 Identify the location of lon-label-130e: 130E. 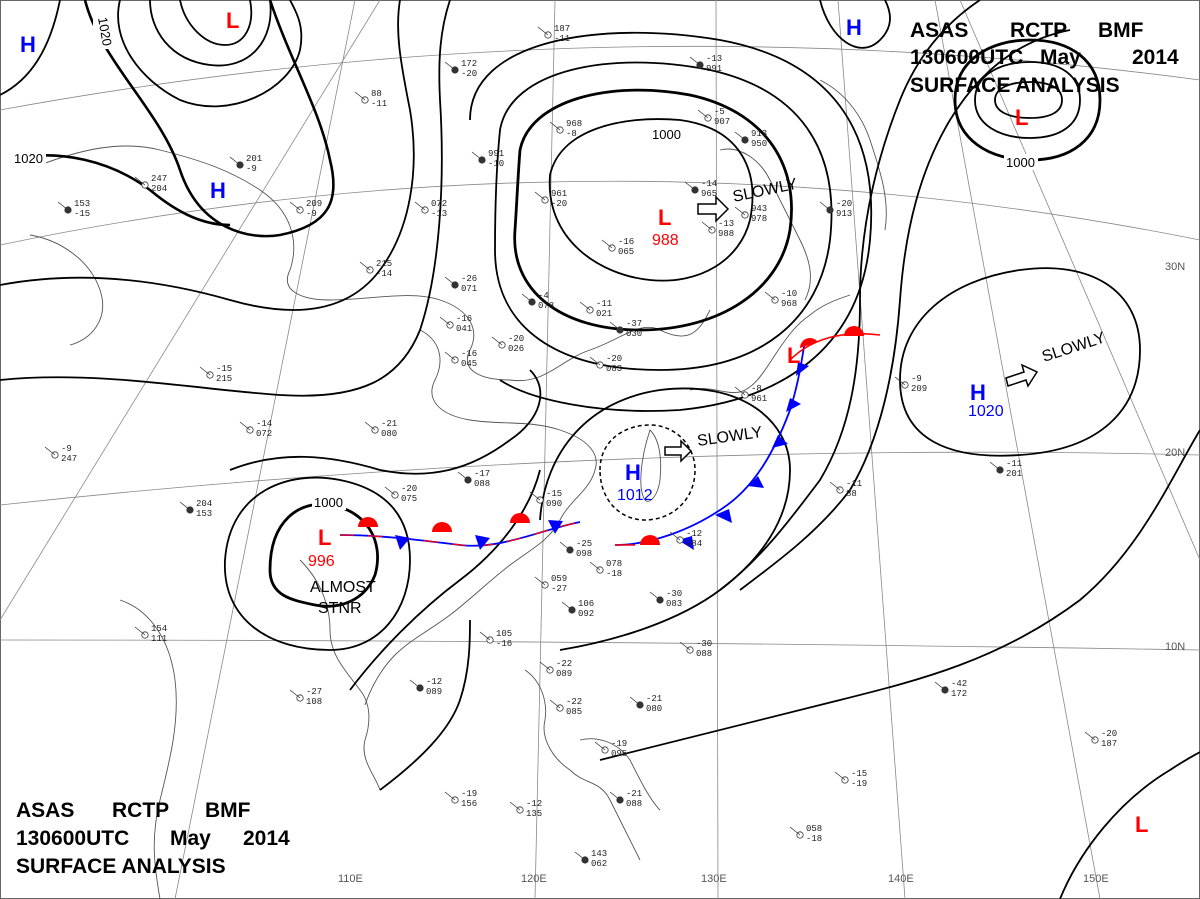
(714, 879).